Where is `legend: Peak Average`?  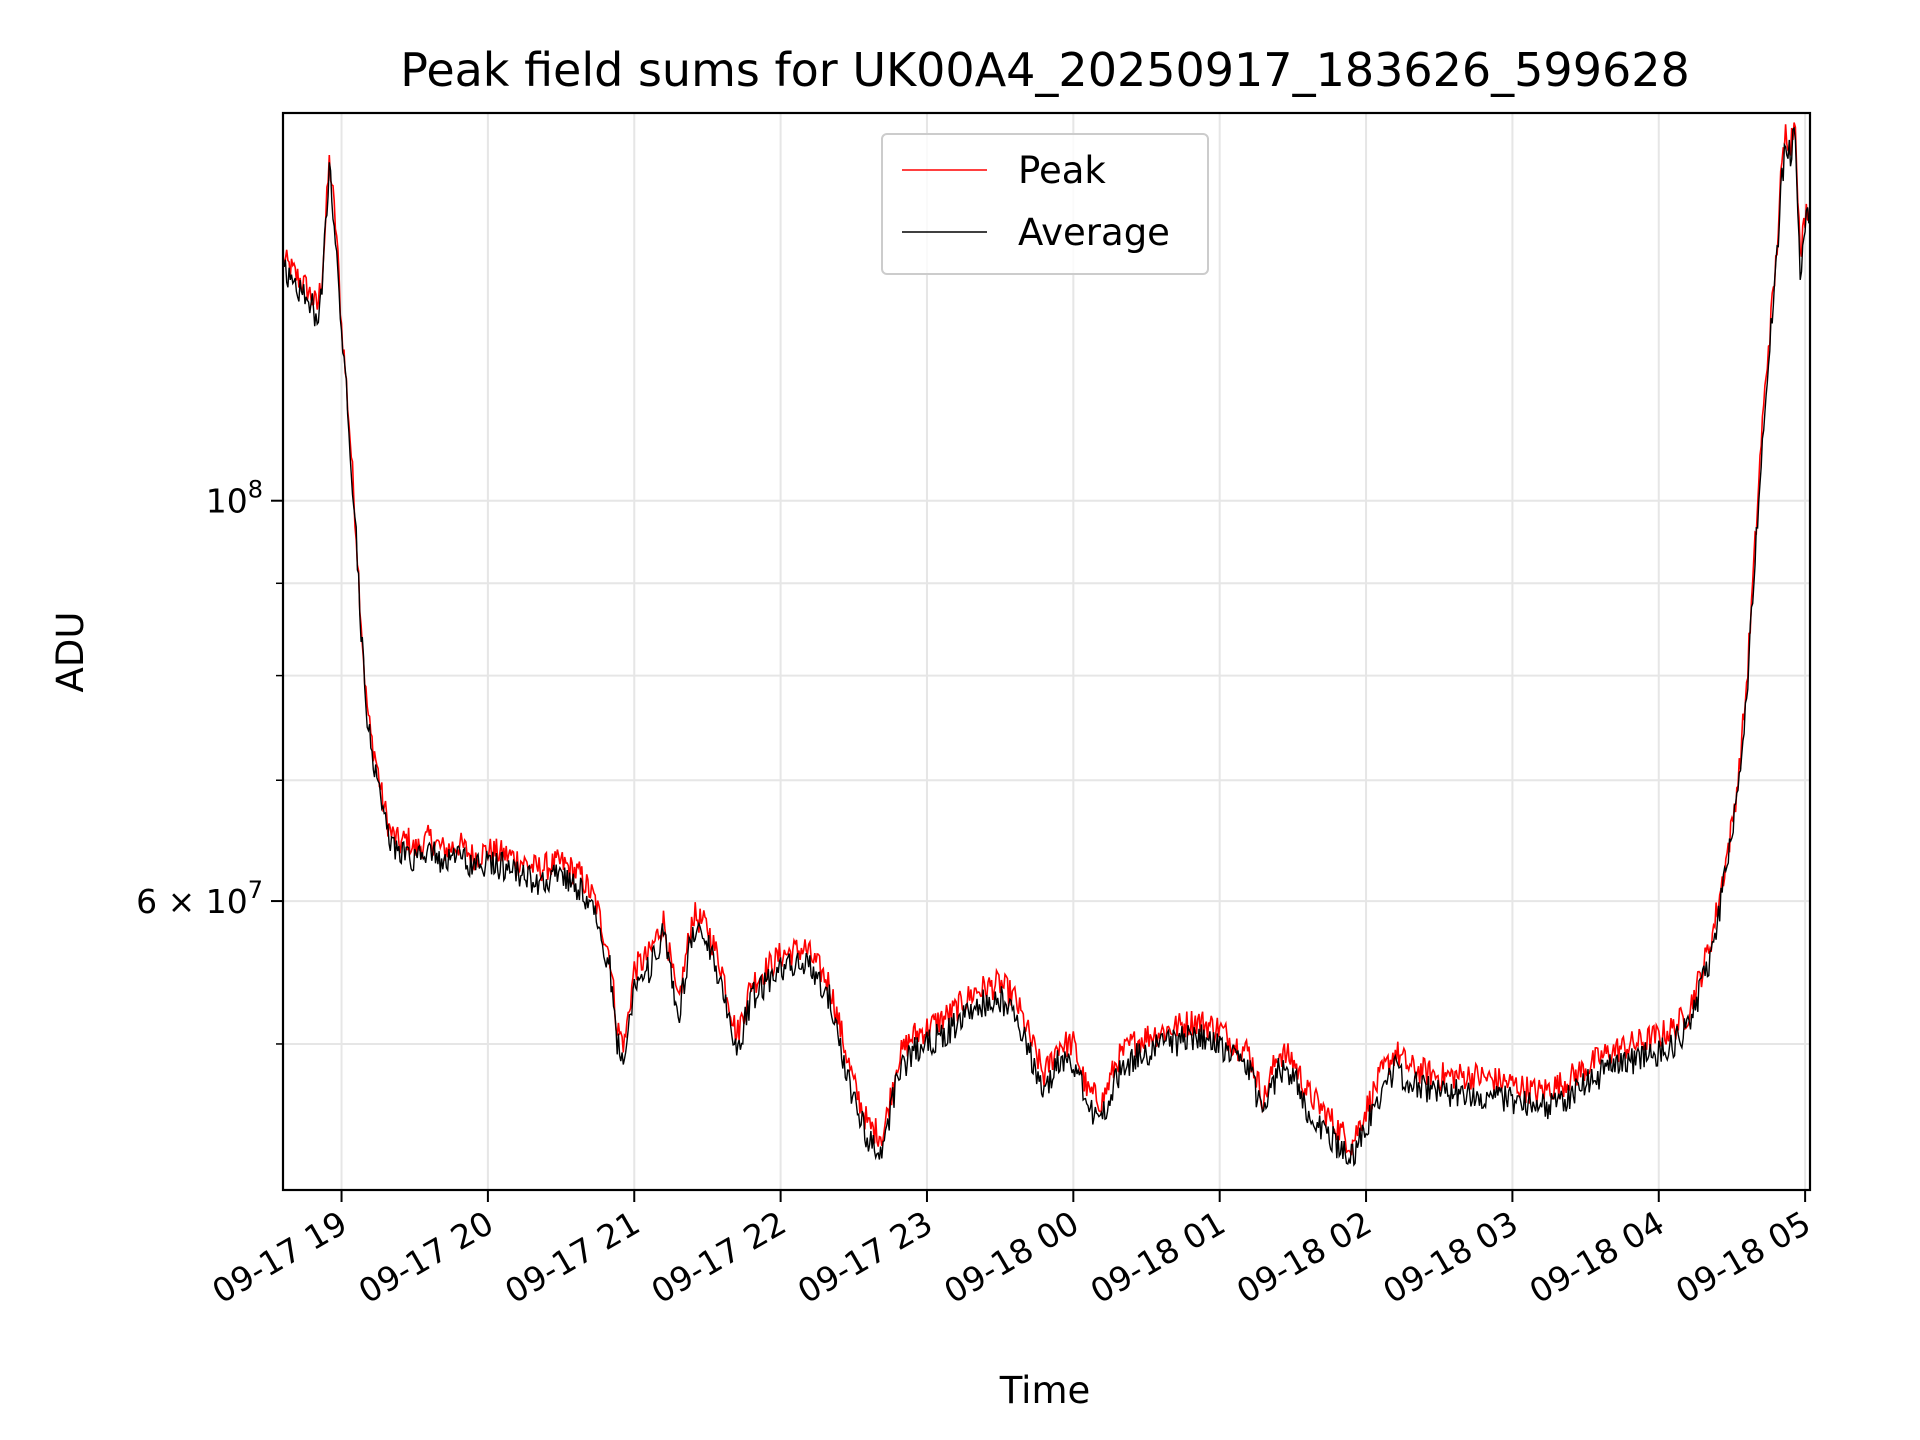
legend: Peak Average is located at coordinates (1045, 204).